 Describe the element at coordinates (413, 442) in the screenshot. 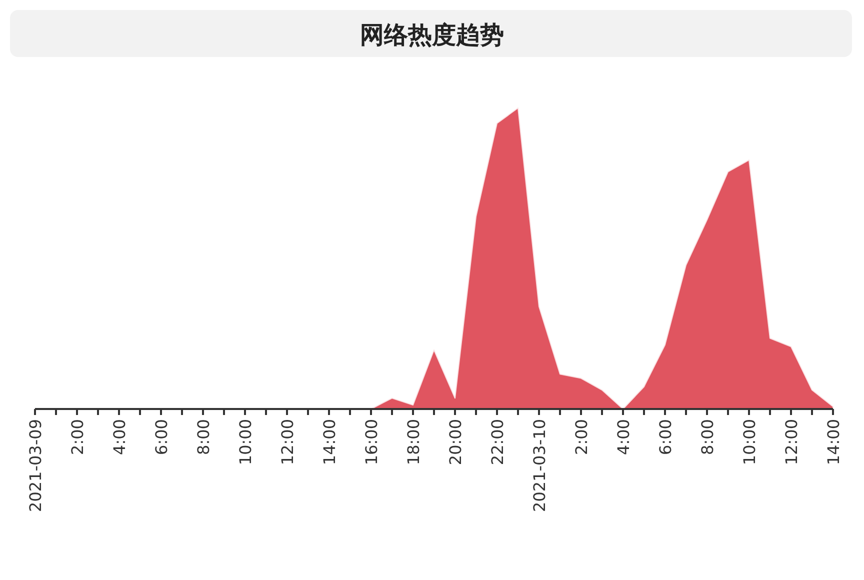

I see `x-tick-label: 18:00` at that location.